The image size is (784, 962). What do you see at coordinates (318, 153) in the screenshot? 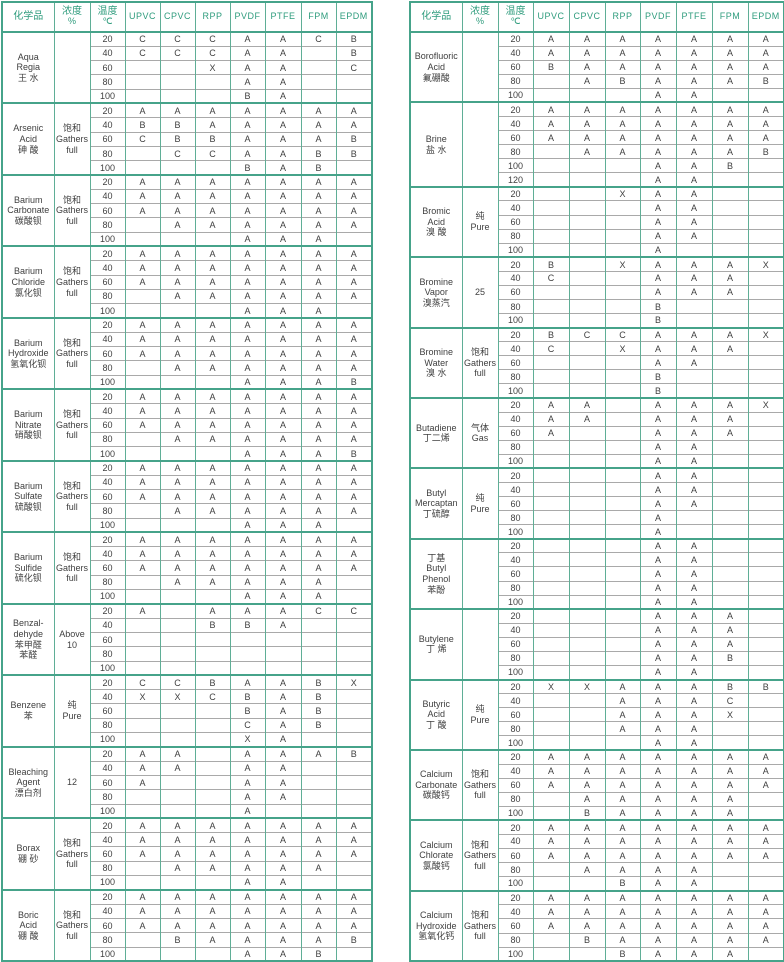
I see `rating-cell-fpm: B` at bounding box center [318, 153].